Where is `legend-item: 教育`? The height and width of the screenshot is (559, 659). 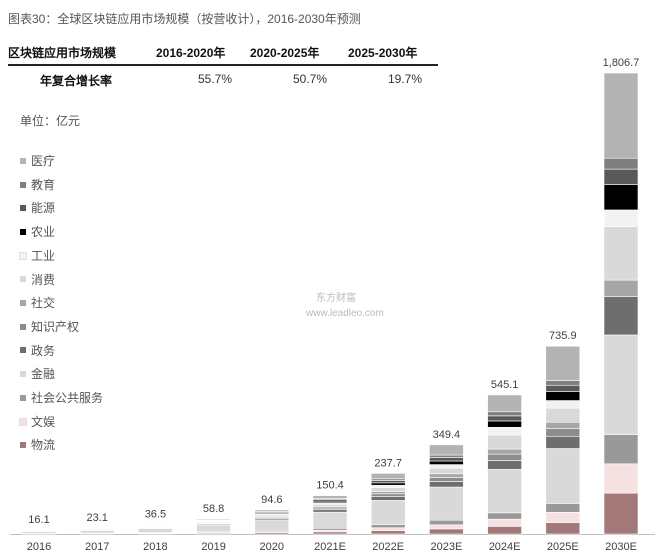 legend-item: 教育 is located at coordinates (37, 184).